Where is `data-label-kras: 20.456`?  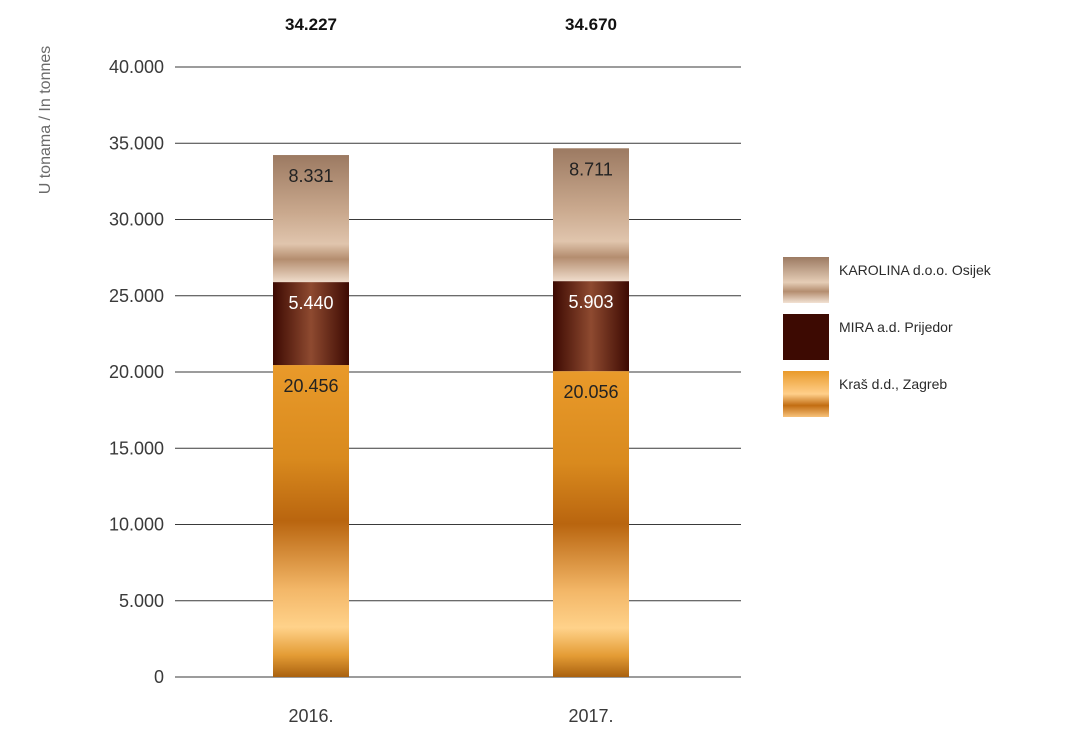
data-label-kras: 20.456 is located at coordinates (310, 386).